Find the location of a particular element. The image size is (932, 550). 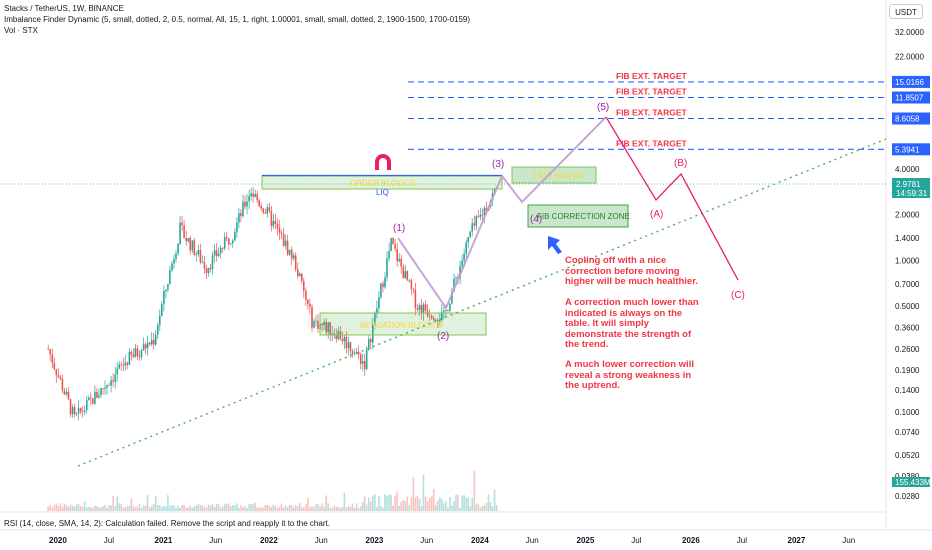

wave-5-label: (5) is located at coordinates (603, 107).